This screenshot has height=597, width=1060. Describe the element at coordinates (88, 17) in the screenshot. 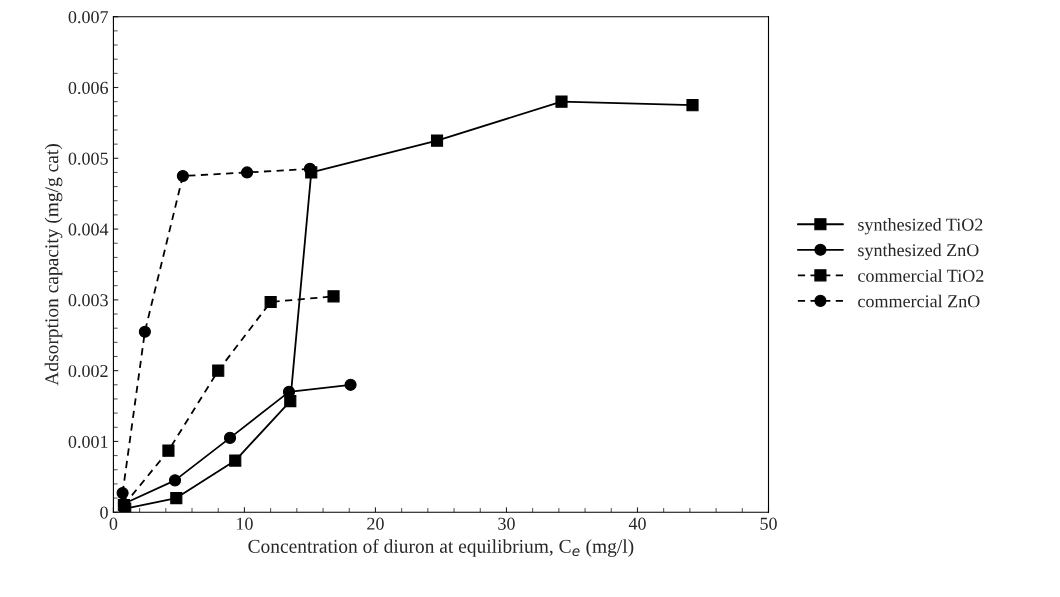

I see `y-tick-label: 0.007` at that location.